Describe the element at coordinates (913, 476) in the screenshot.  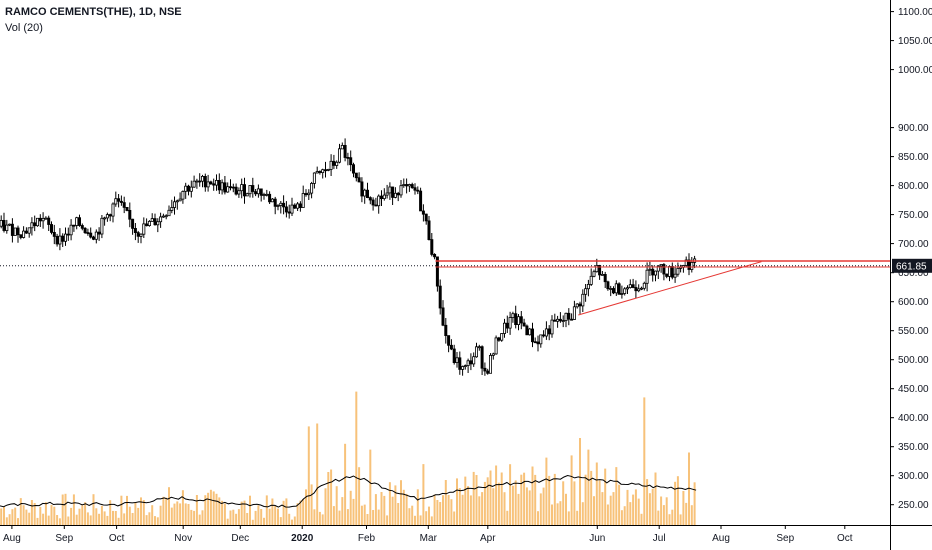
I see `y-tick-label: 300.00` at that location.